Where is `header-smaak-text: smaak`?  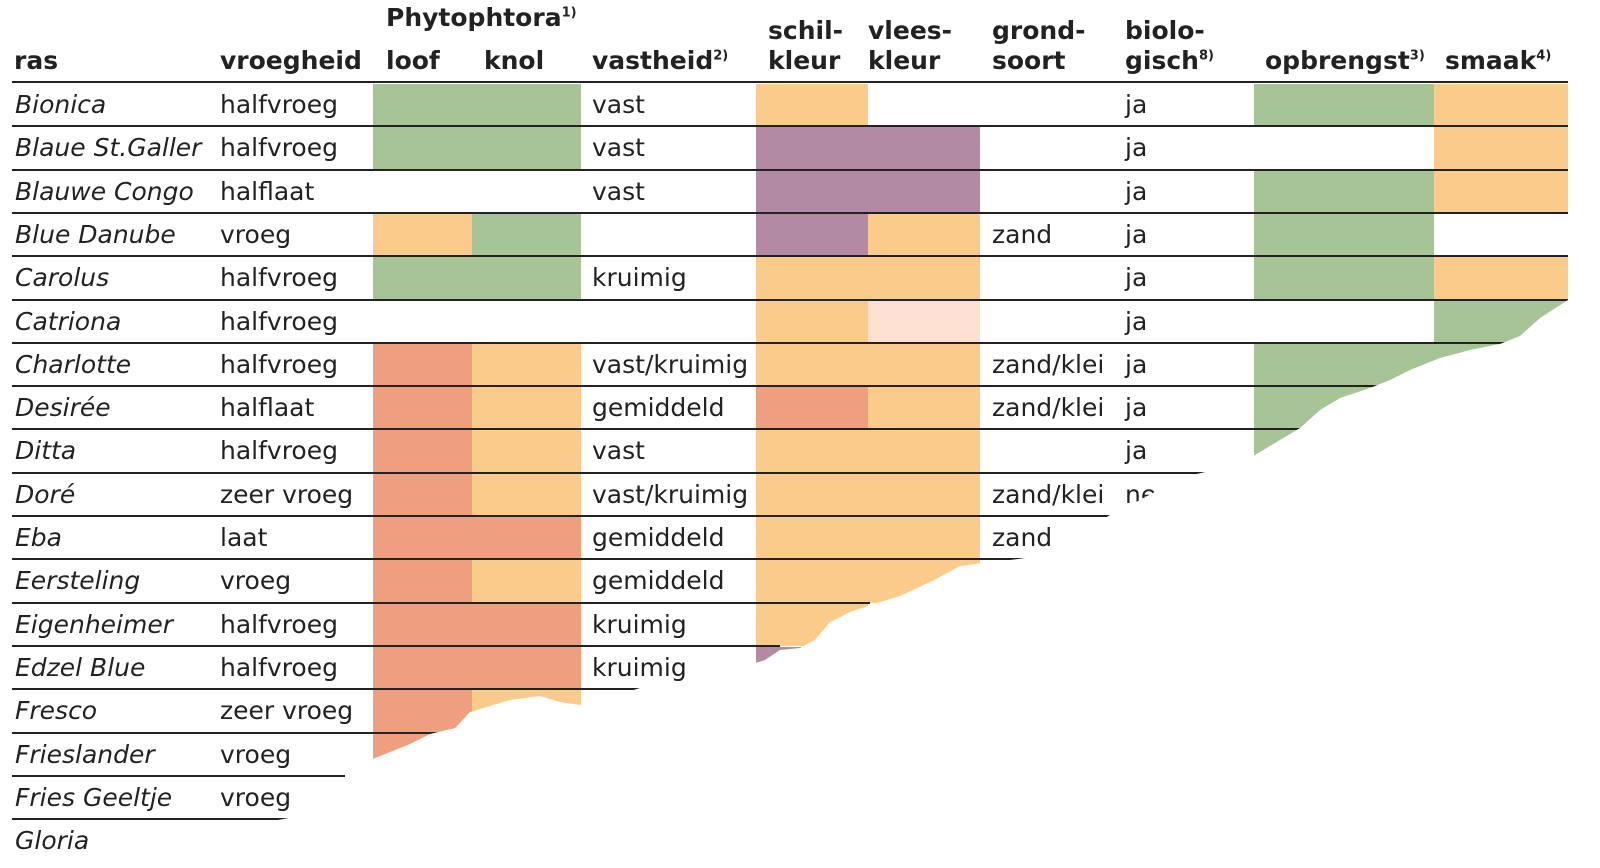 header-smaak-text: smaak is located at coordinates (1491, 60).